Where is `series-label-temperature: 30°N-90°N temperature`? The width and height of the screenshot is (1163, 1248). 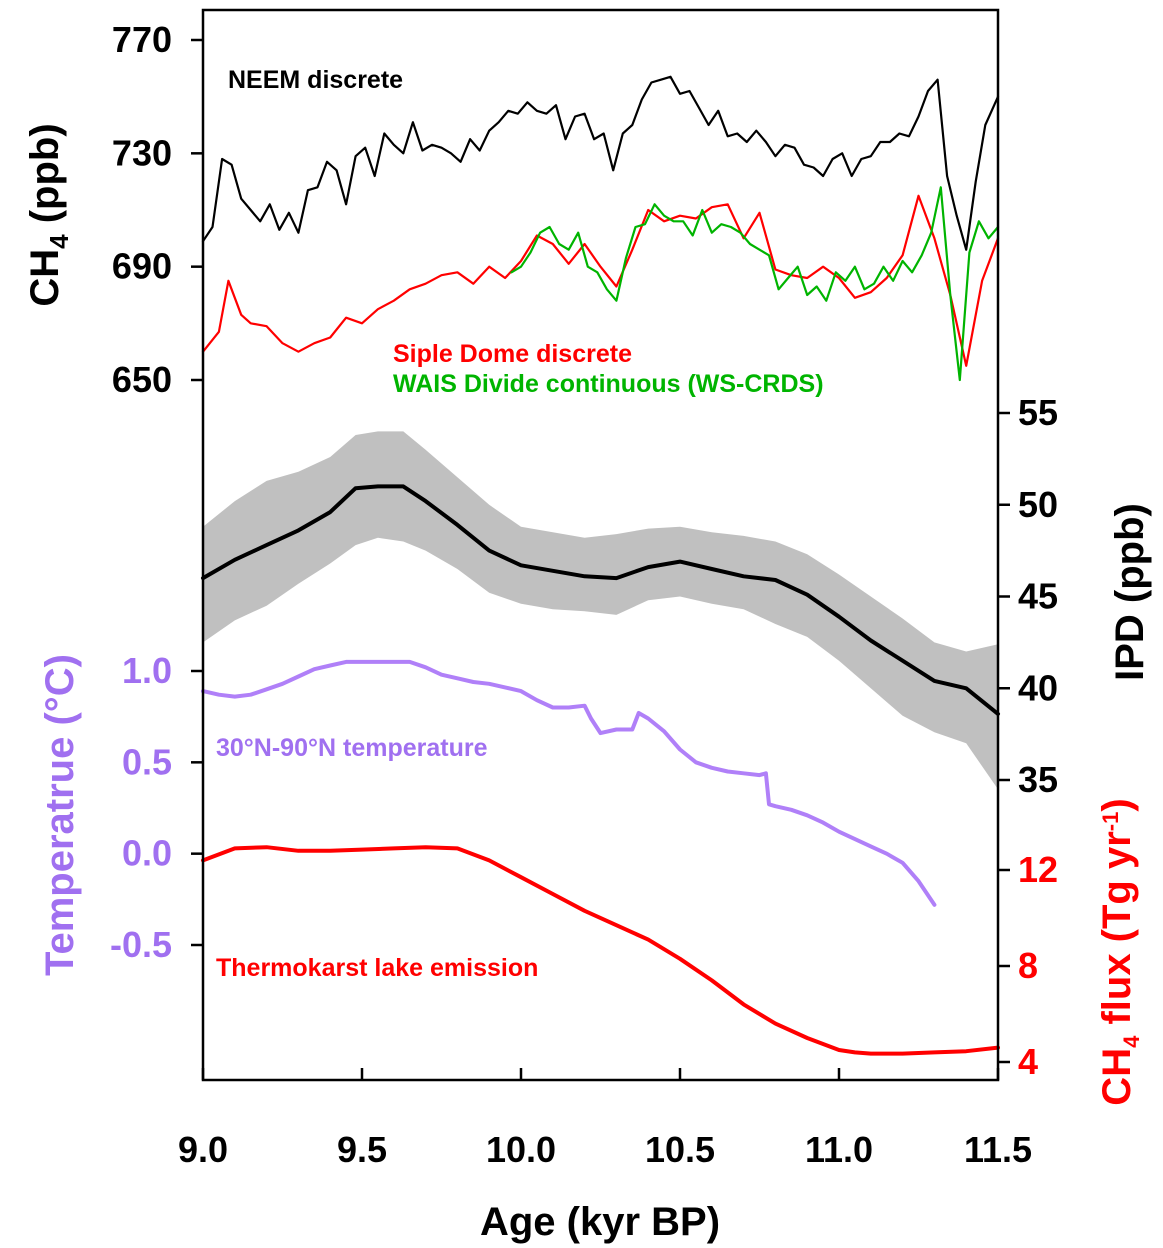
series-label-temperature: 30°N-90°N temperature is located at coordinates (352, 748).